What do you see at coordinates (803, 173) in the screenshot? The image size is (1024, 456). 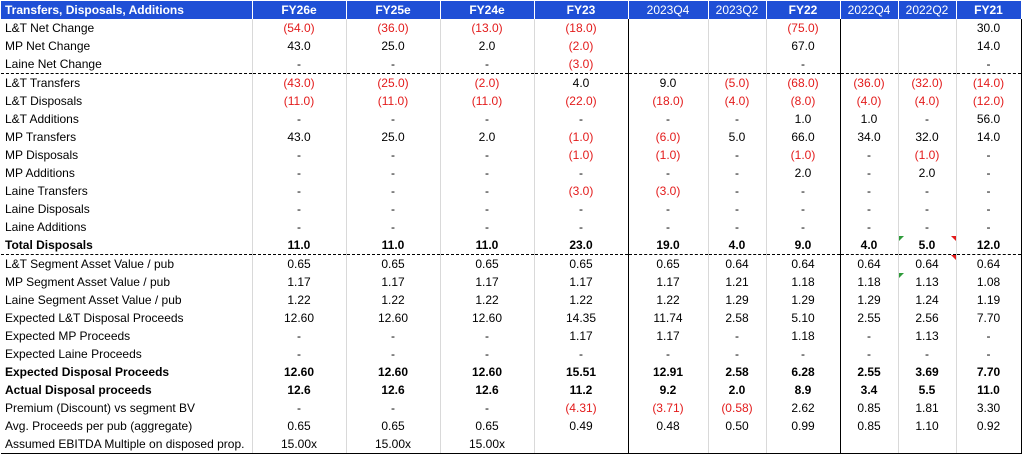 I see `table-cell: 2.0` at bounding box center [803, 173].